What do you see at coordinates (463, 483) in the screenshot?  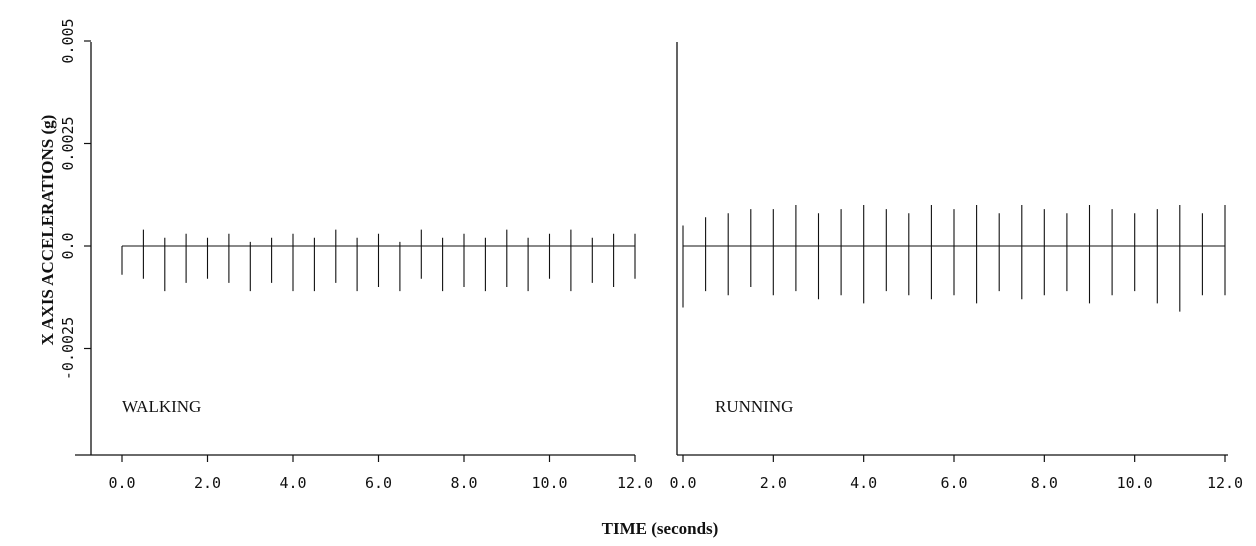 I see `walking-x-tick-label: 8.0` at bounding box center [463, 483].